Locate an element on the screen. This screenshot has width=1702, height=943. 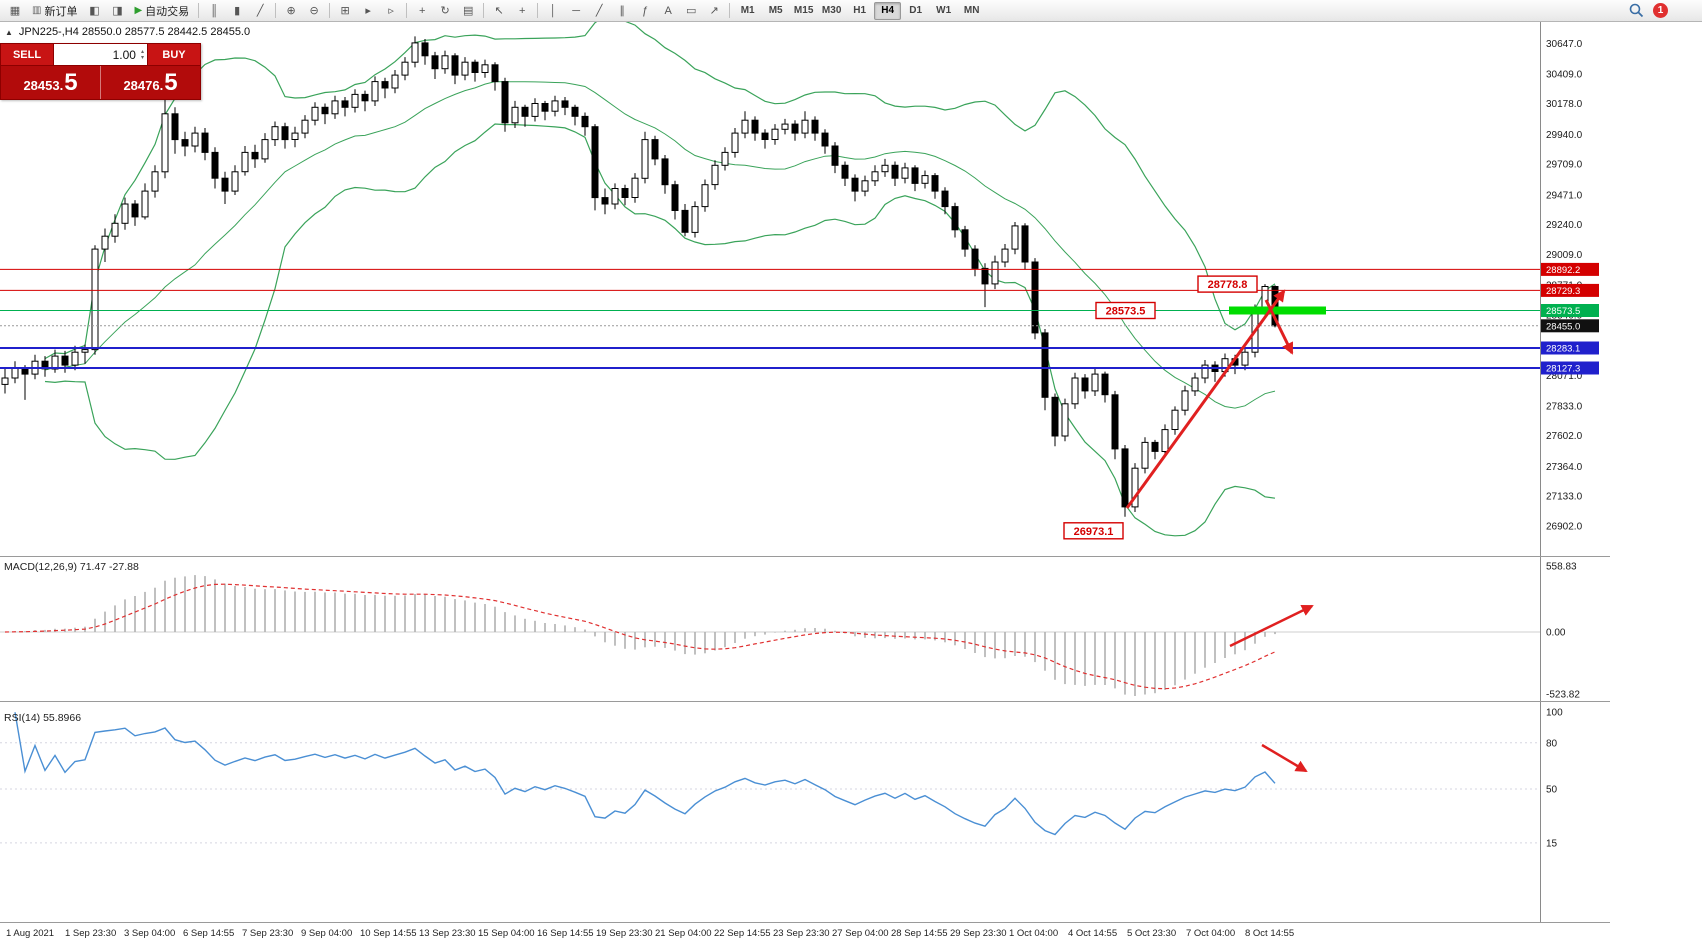
sell-button: SELL is located at coordinates (27, 54).